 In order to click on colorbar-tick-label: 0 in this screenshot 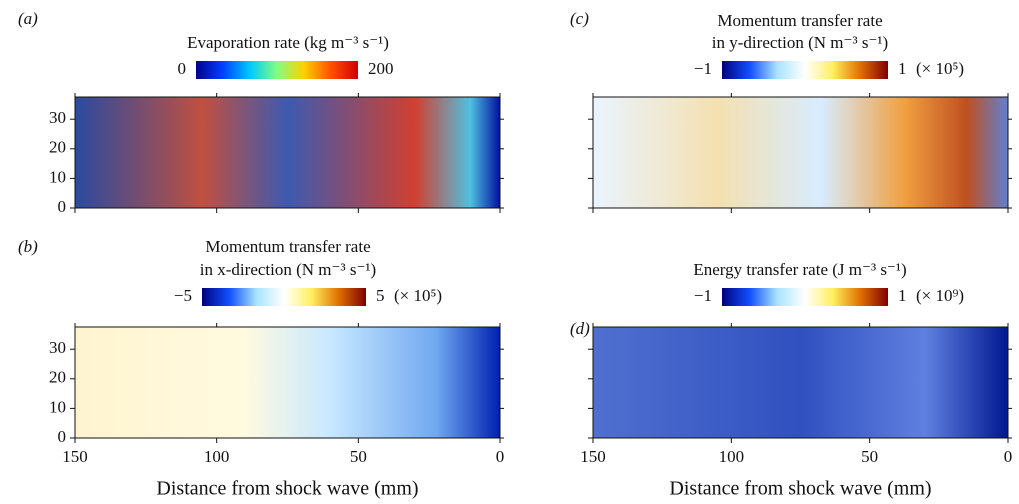, I will do `click(182, 68)`.